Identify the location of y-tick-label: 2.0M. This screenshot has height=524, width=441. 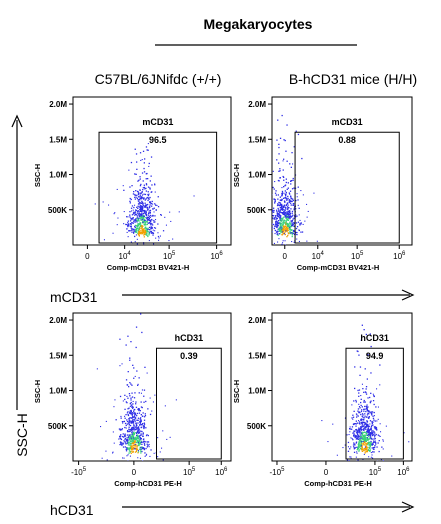
(257, 104).